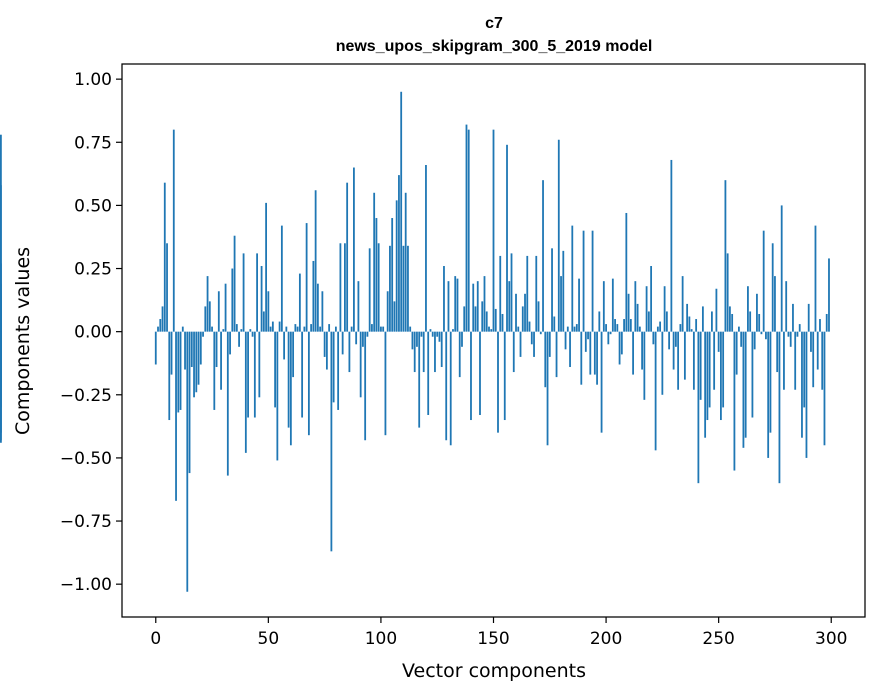  What do you see at coordinates (494, 46) in the screenshot?
I see `chart-subtitle: news_upos_skipgram_300_5_2019 model` at bounding box center [494, 46].